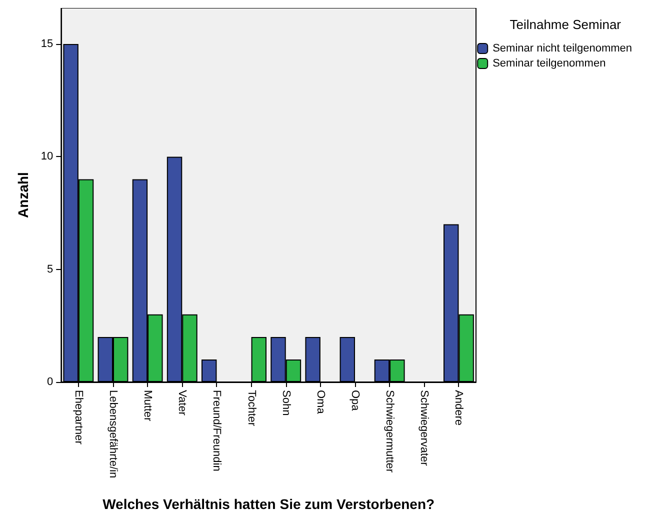 This screenshot has height=524, width=649. Describe the element at coordinates (458, 408) in the screenshot. I see `x-tick-label: Andere` at that location.